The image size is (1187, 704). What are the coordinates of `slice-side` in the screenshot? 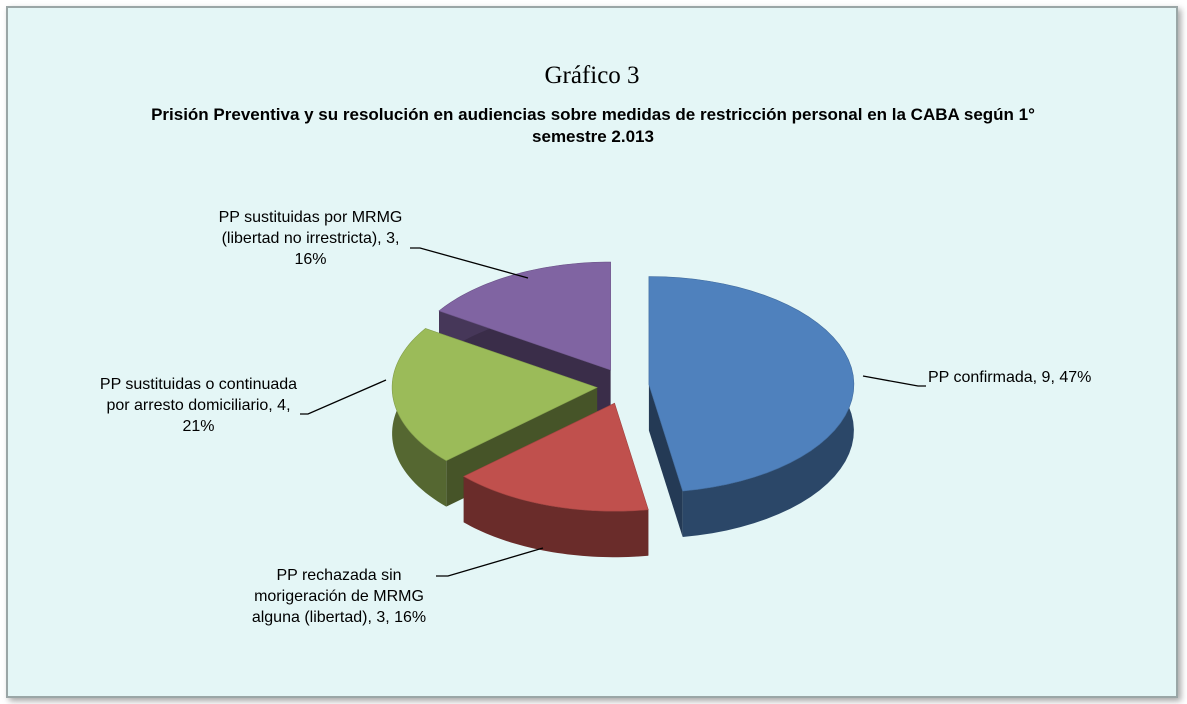 It's located at (556, 517).